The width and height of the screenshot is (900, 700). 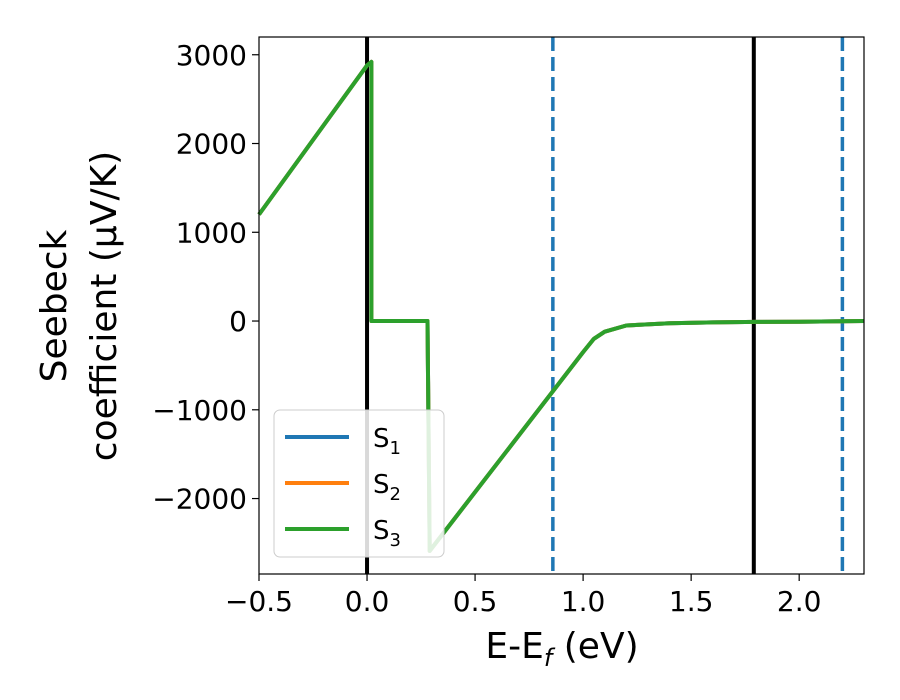 What do you see at coordinates (211, 232) in the screenshot?
I see `y-tick-label: 1000` at bounding box center [211, 232].